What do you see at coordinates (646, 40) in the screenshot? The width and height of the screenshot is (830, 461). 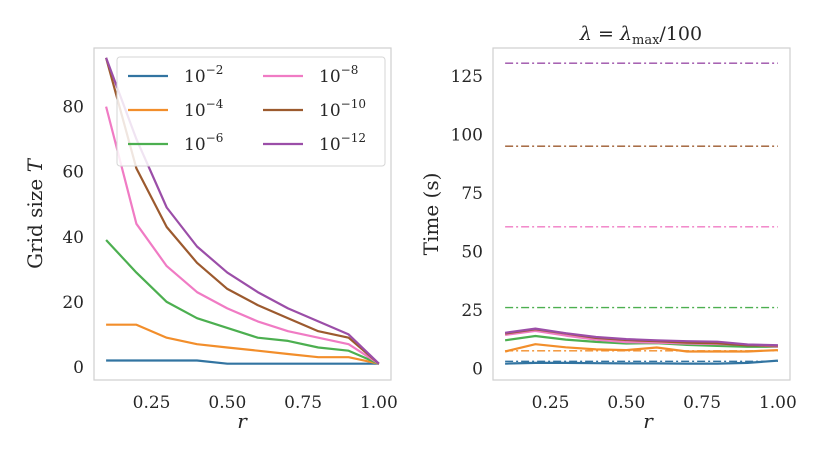 I see `title-subscript: max` at bounding box center [646, 40].